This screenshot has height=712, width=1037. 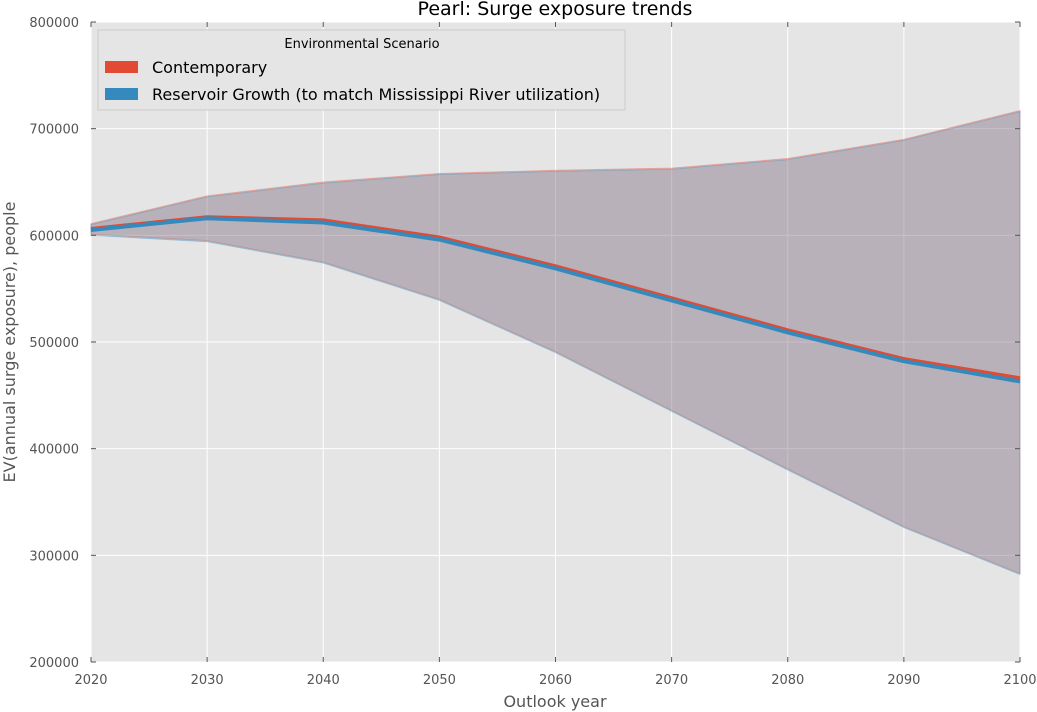 I want to click on x-tick-label: 2040, so click(x=323, y=680).